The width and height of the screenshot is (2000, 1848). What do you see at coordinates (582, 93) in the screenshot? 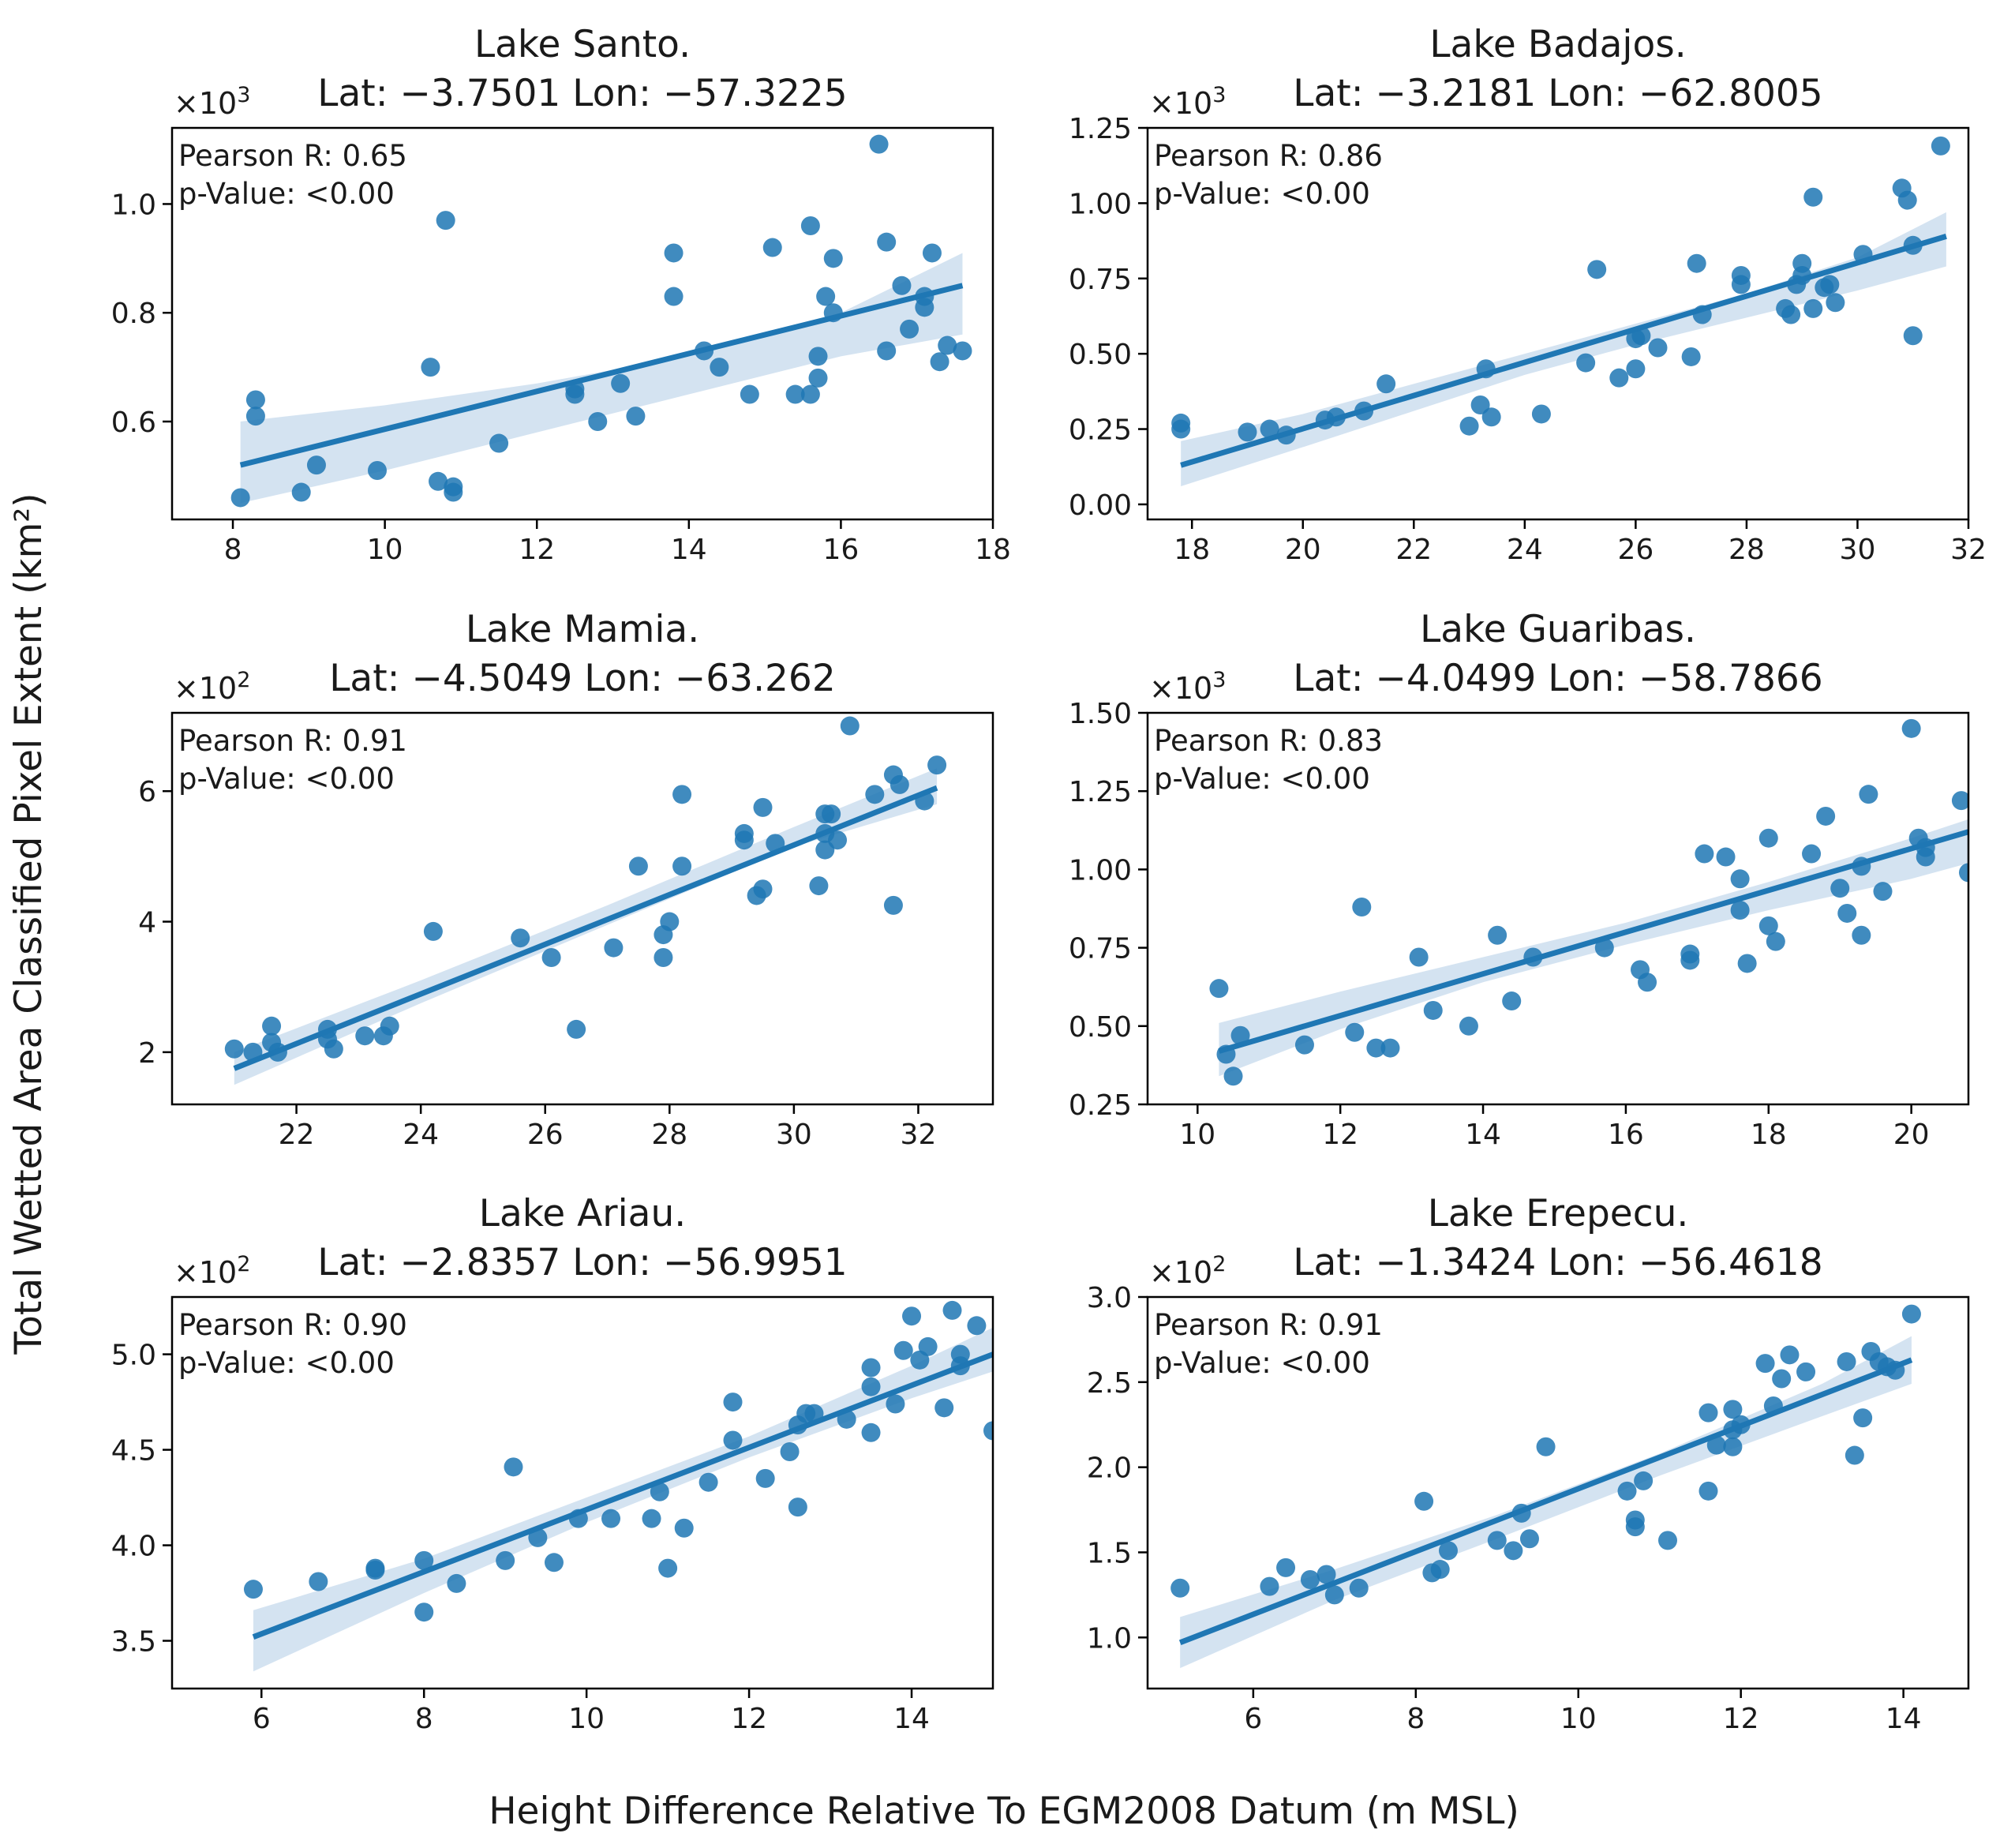
I see `panel-subtitle: Lat: −3.7501 Lon: −57.3225` at bounding box center [582, 93].